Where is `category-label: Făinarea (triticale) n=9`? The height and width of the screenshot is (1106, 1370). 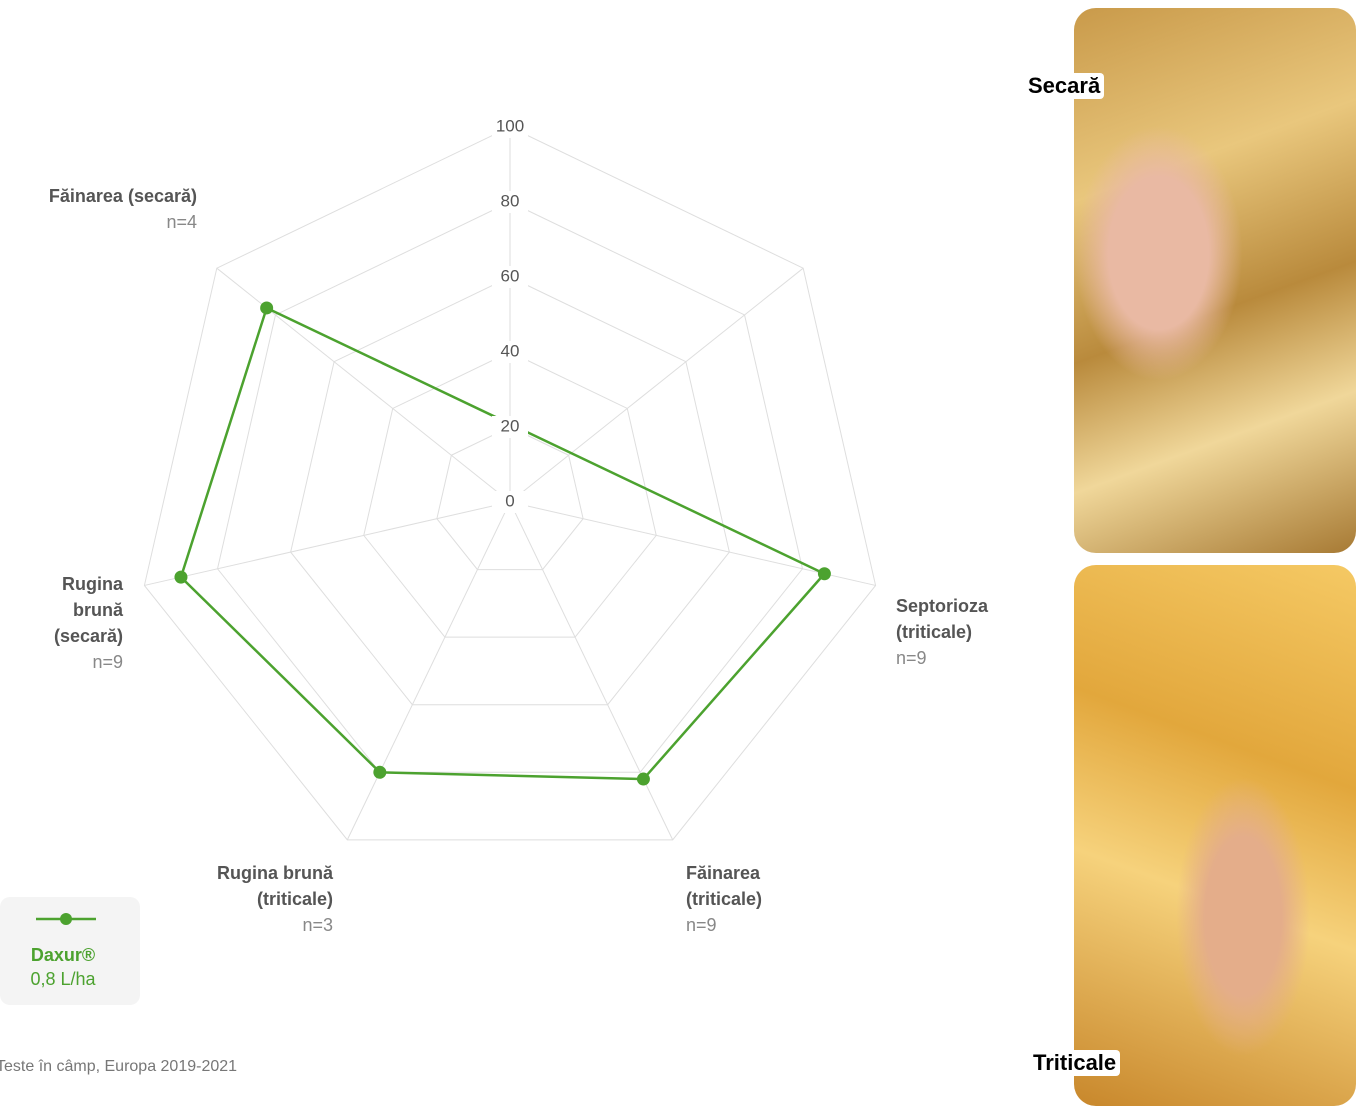
category-label: Făinarea (triticale) n=9 is located at coordinates (741, 899).